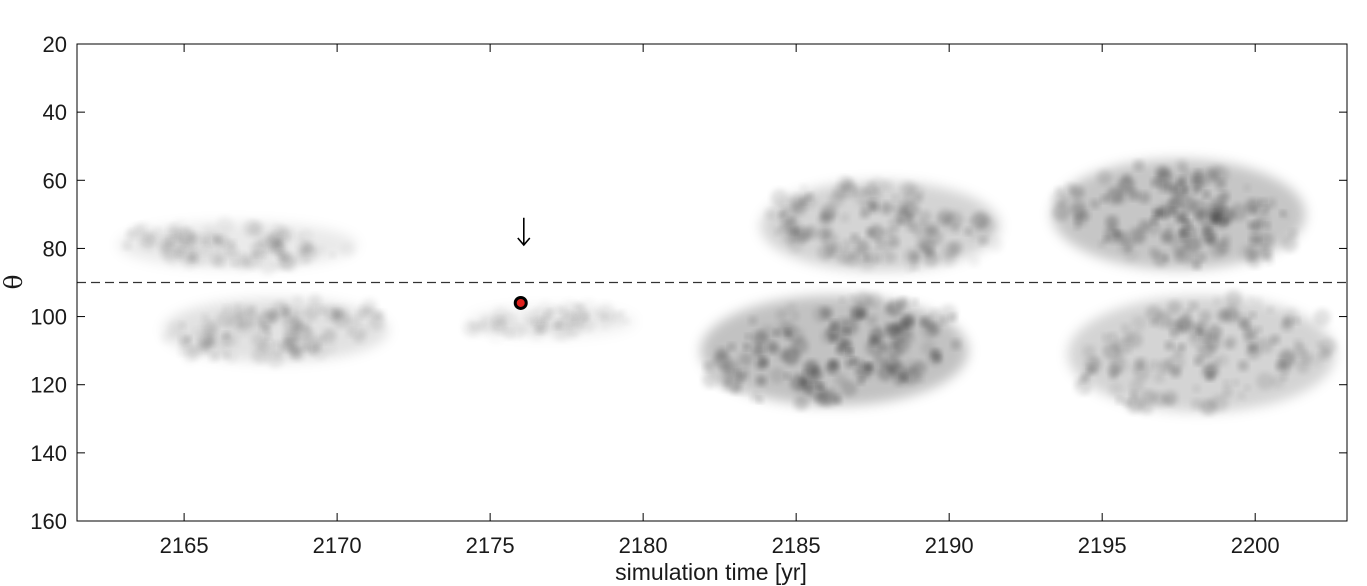 The image size is (1367, 586). Describe the element at coordinates (48, 453) in the screenshot. I see `y-tick-label: 140` at that location.